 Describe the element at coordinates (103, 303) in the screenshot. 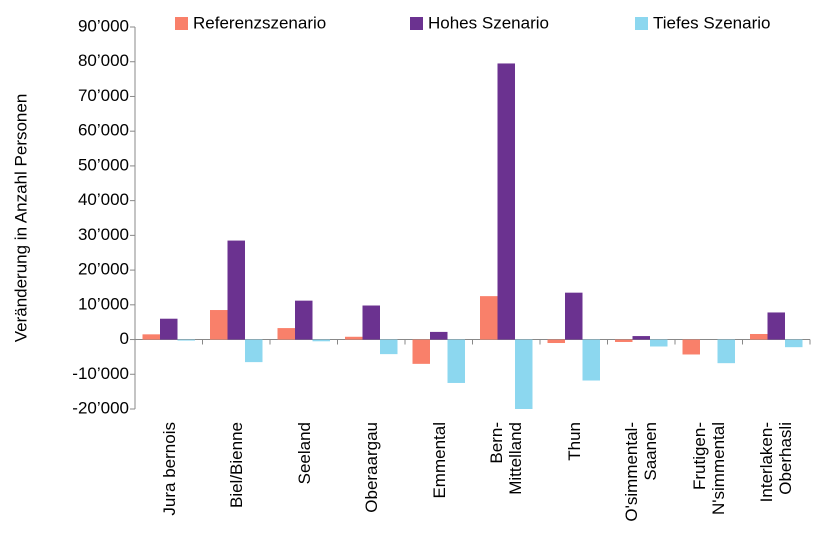

I see `y-tick-label: 10’000` at that location.